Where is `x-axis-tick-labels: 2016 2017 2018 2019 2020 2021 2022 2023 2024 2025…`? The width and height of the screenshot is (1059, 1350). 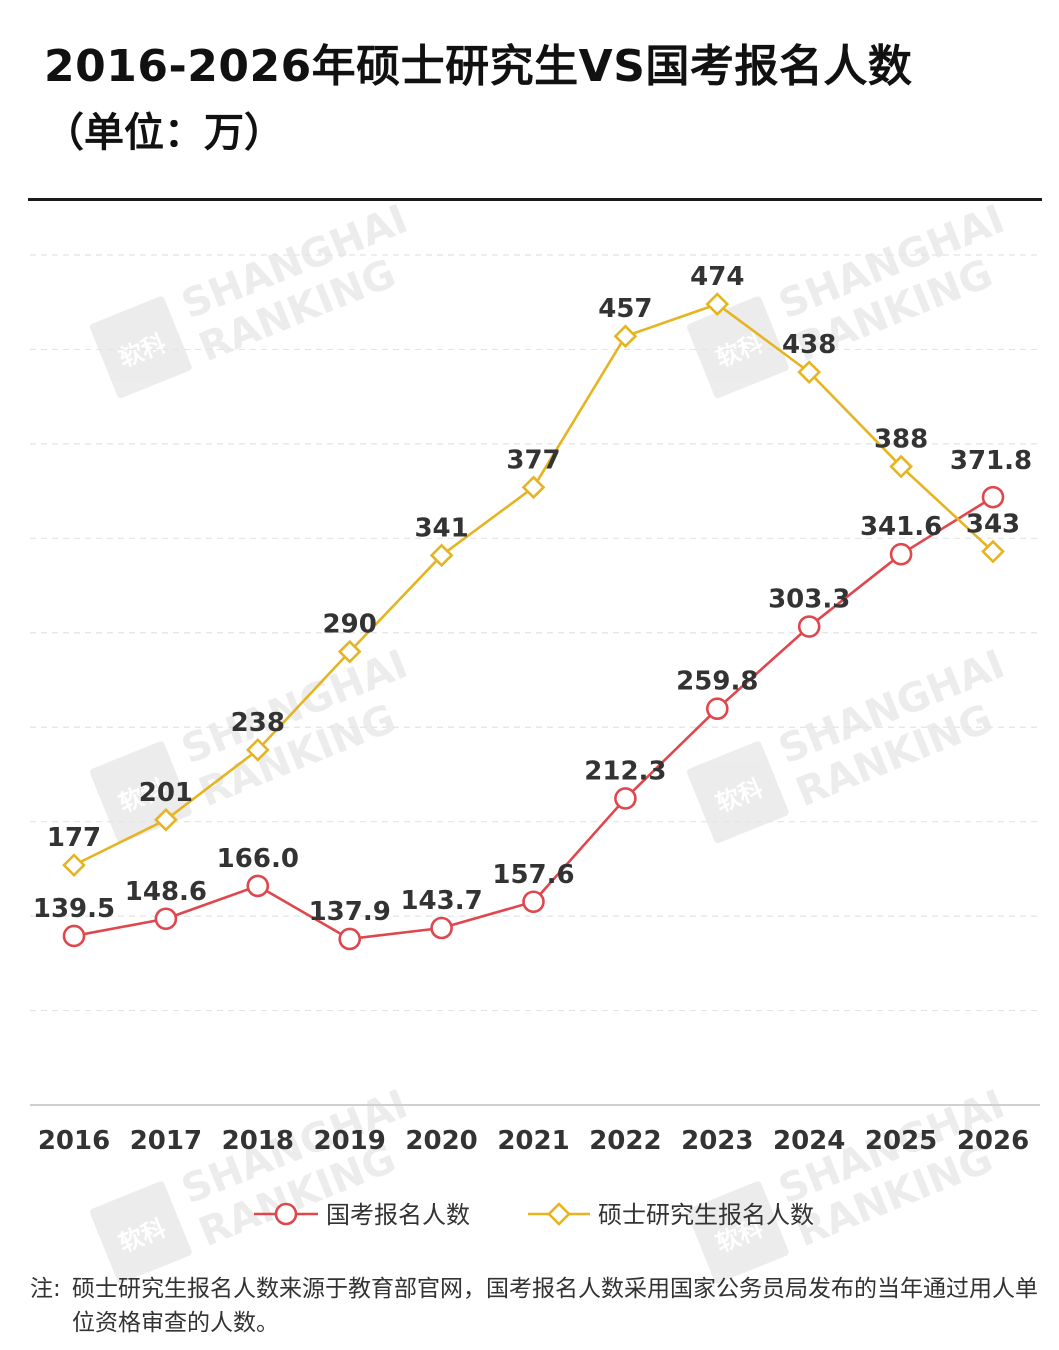 x-axis-tick-labels: 2016 2017 2018 2019 2020 2021 2022 2023 2024 2025… is located at coordinates (533, 1141).